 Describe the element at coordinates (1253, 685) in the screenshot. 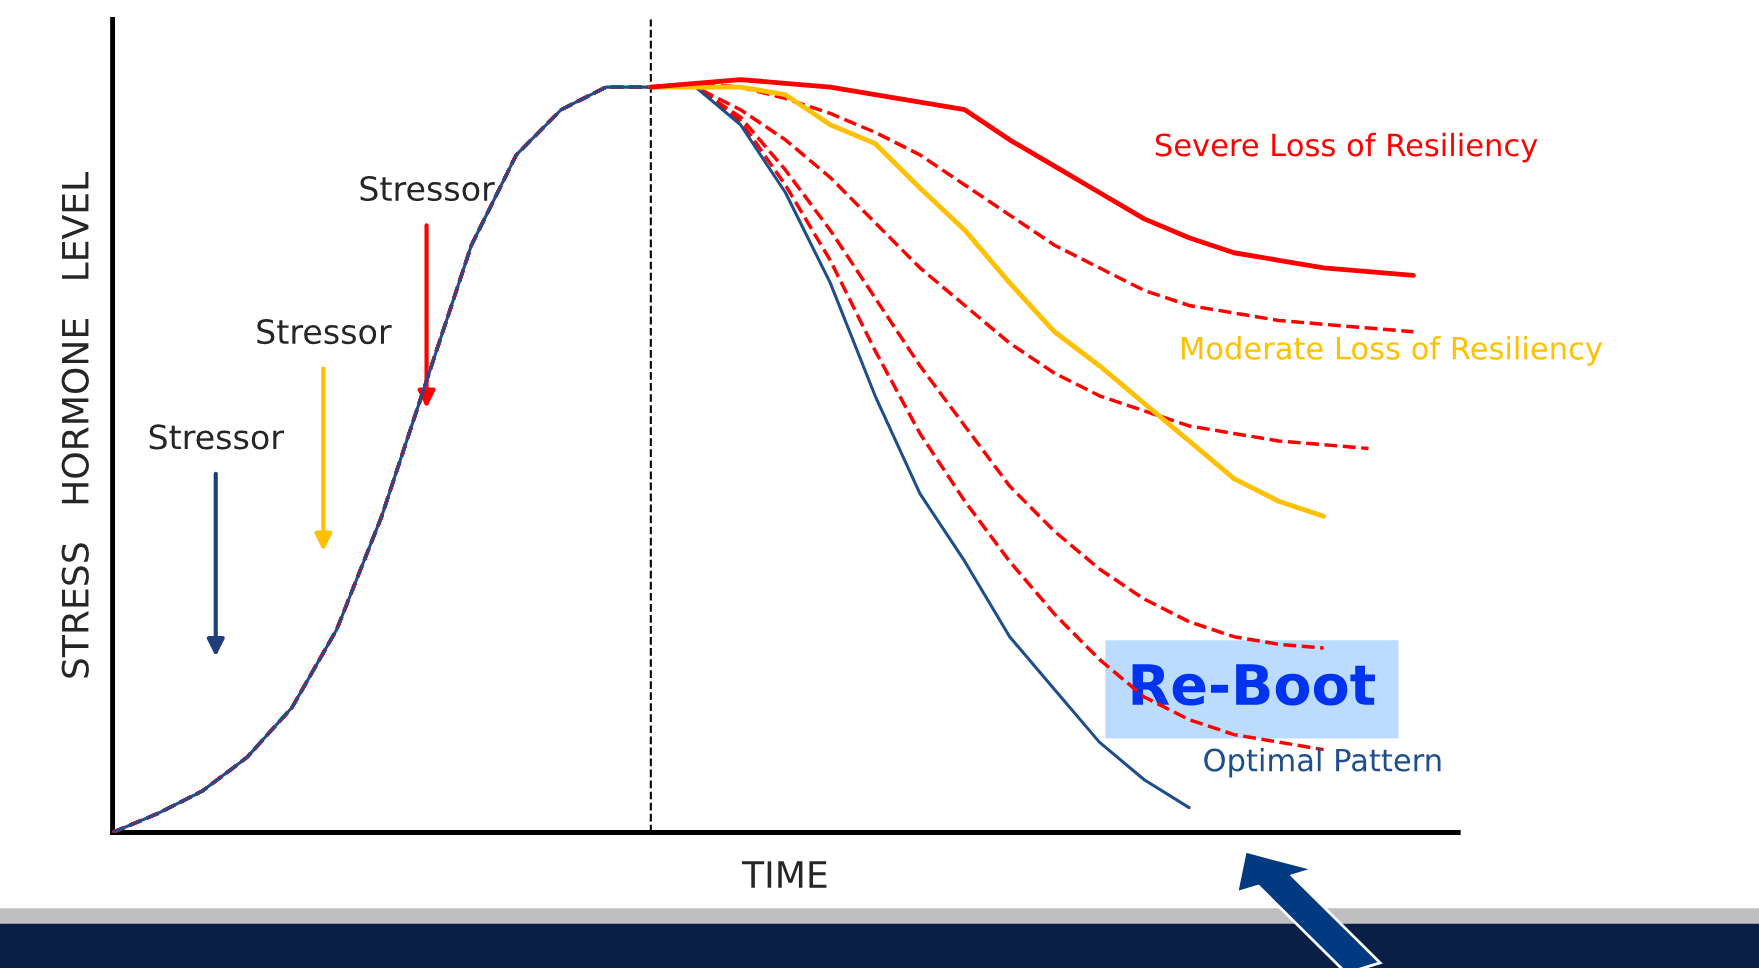

I see `annotation: Re-Boot` at that location.